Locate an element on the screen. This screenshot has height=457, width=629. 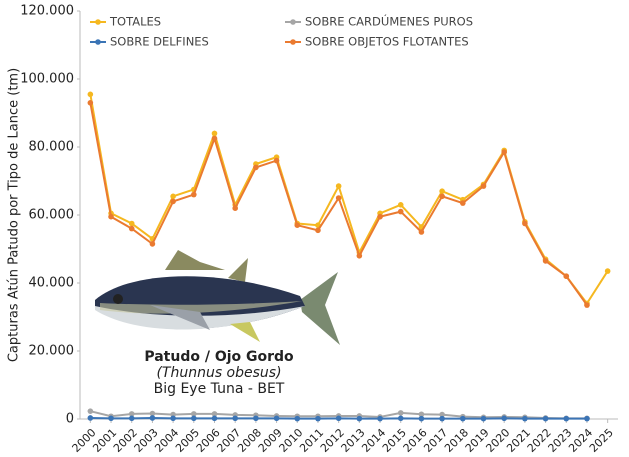
series is located at coordinates (338, 418).